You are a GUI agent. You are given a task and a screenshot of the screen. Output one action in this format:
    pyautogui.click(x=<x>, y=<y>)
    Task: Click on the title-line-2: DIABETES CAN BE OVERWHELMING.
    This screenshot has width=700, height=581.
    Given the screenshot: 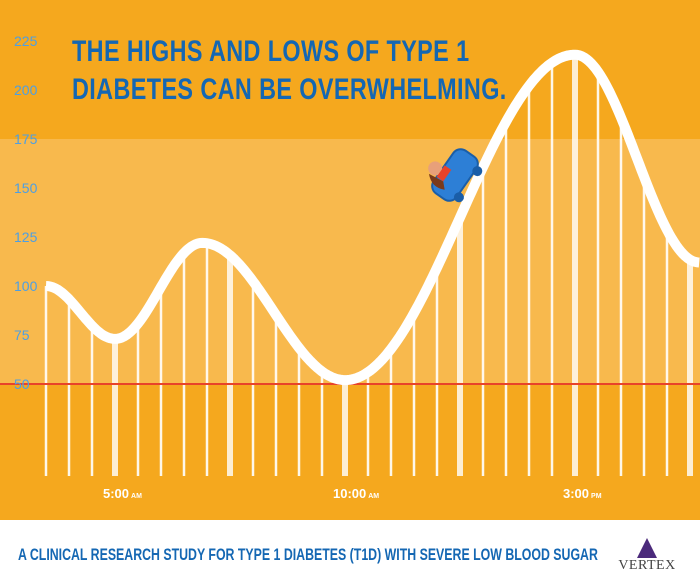 What is the action you would take?
    pyautogui.click(x=289, y=89)
    